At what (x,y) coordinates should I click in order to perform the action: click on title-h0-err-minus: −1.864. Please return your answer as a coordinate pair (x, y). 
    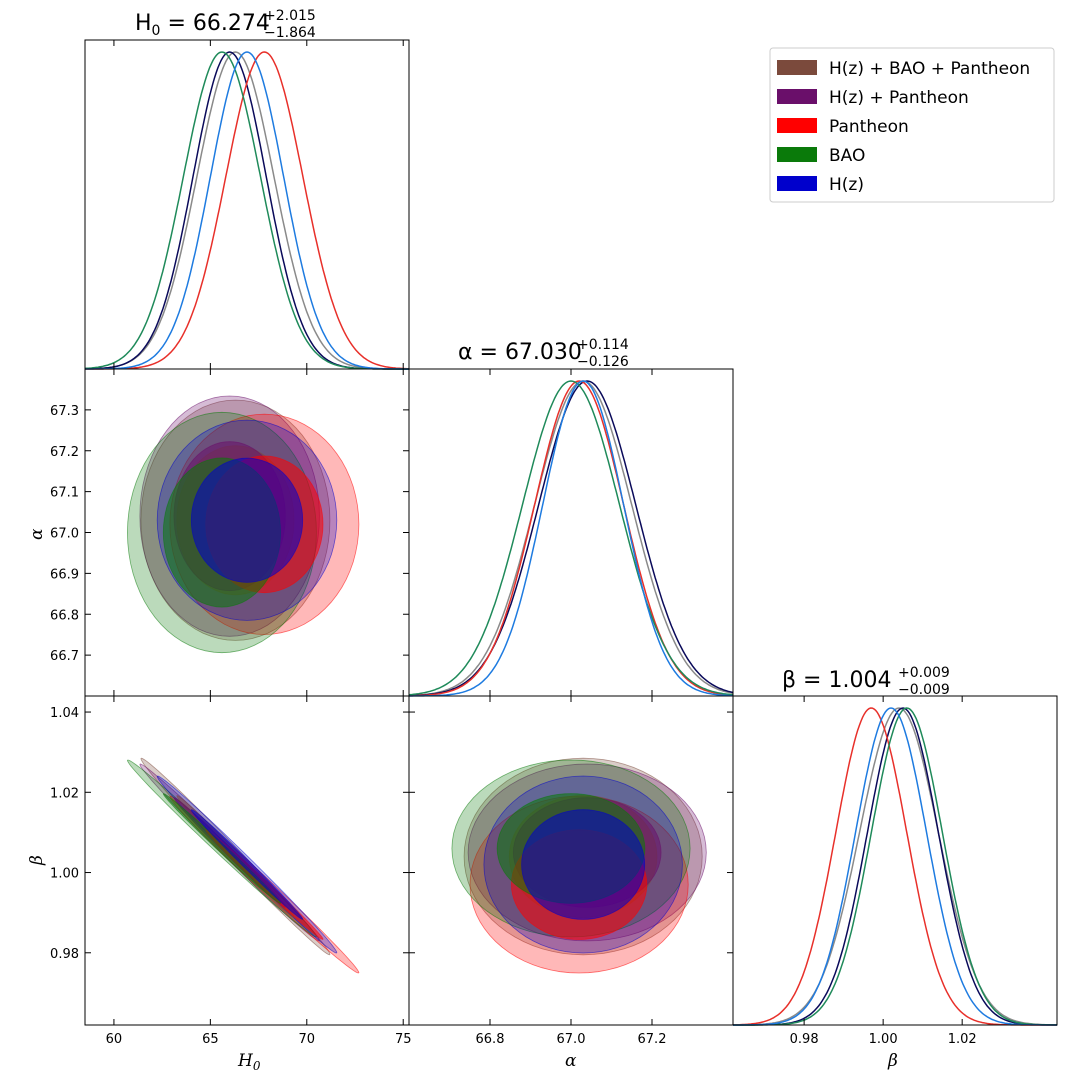
    Looking at the image, I should click on (290, 33).